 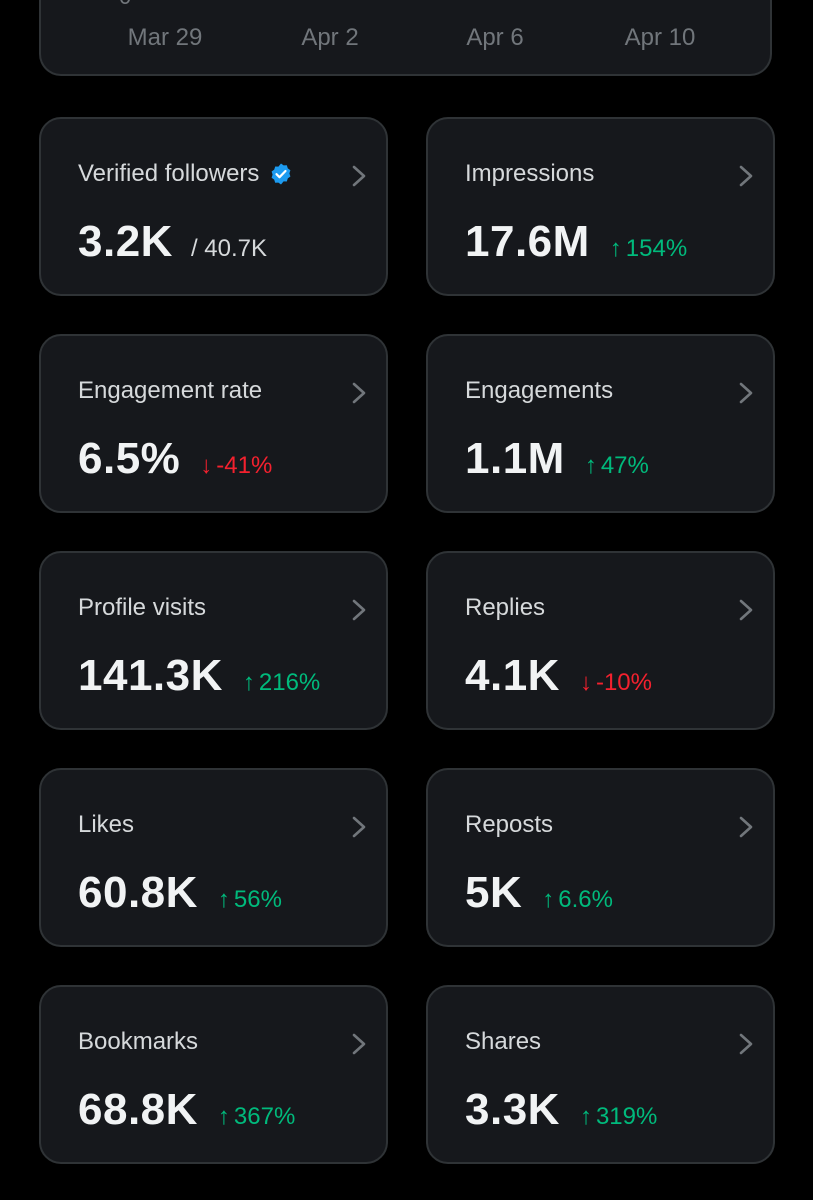 What do you see at coordinates (169, 173) in the screenshot?
I see `metric-label: Verified followers` at bounding box center [169, 173].